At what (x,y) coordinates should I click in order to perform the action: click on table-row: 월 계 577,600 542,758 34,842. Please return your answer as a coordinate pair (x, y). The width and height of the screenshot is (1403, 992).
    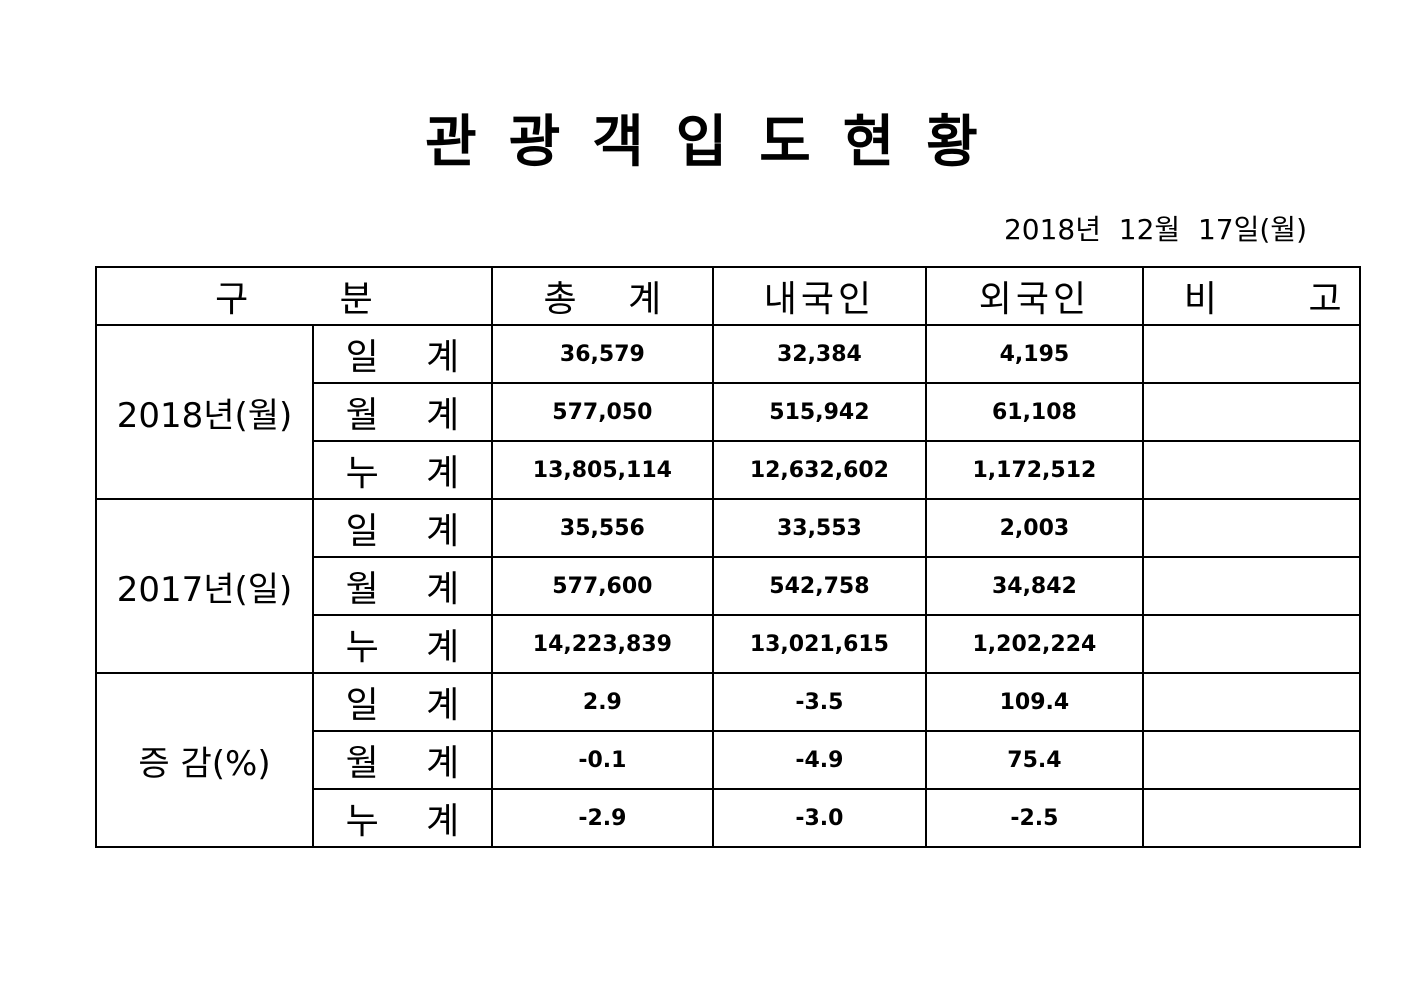
    Looking at the image, I should click on (729, 586).